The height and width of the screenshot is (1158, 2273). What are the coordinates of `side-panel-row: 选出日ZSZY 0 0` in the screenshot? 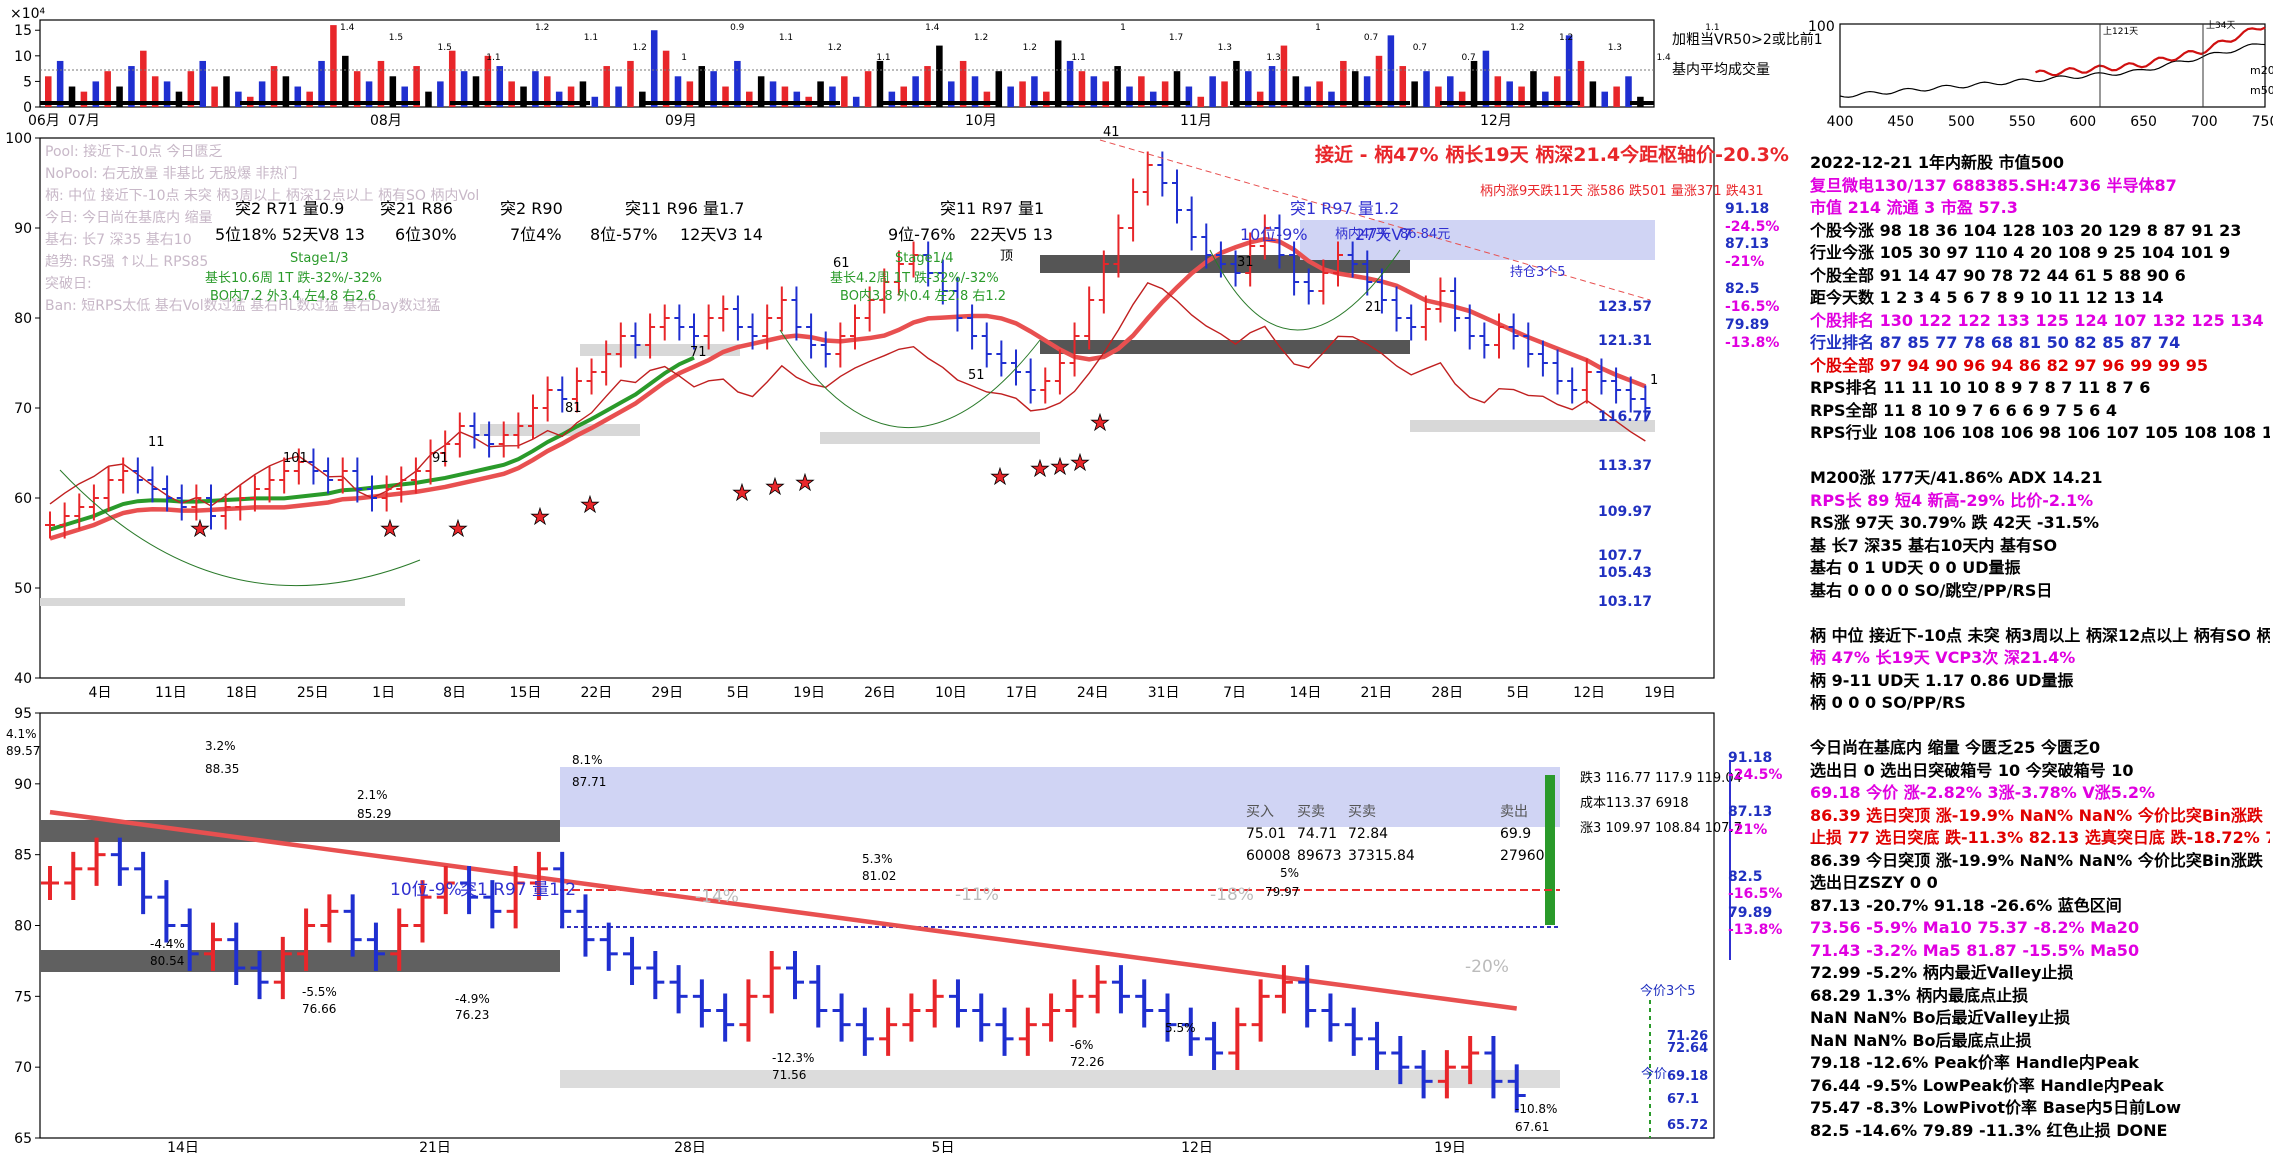 It's located at (1874, 882).